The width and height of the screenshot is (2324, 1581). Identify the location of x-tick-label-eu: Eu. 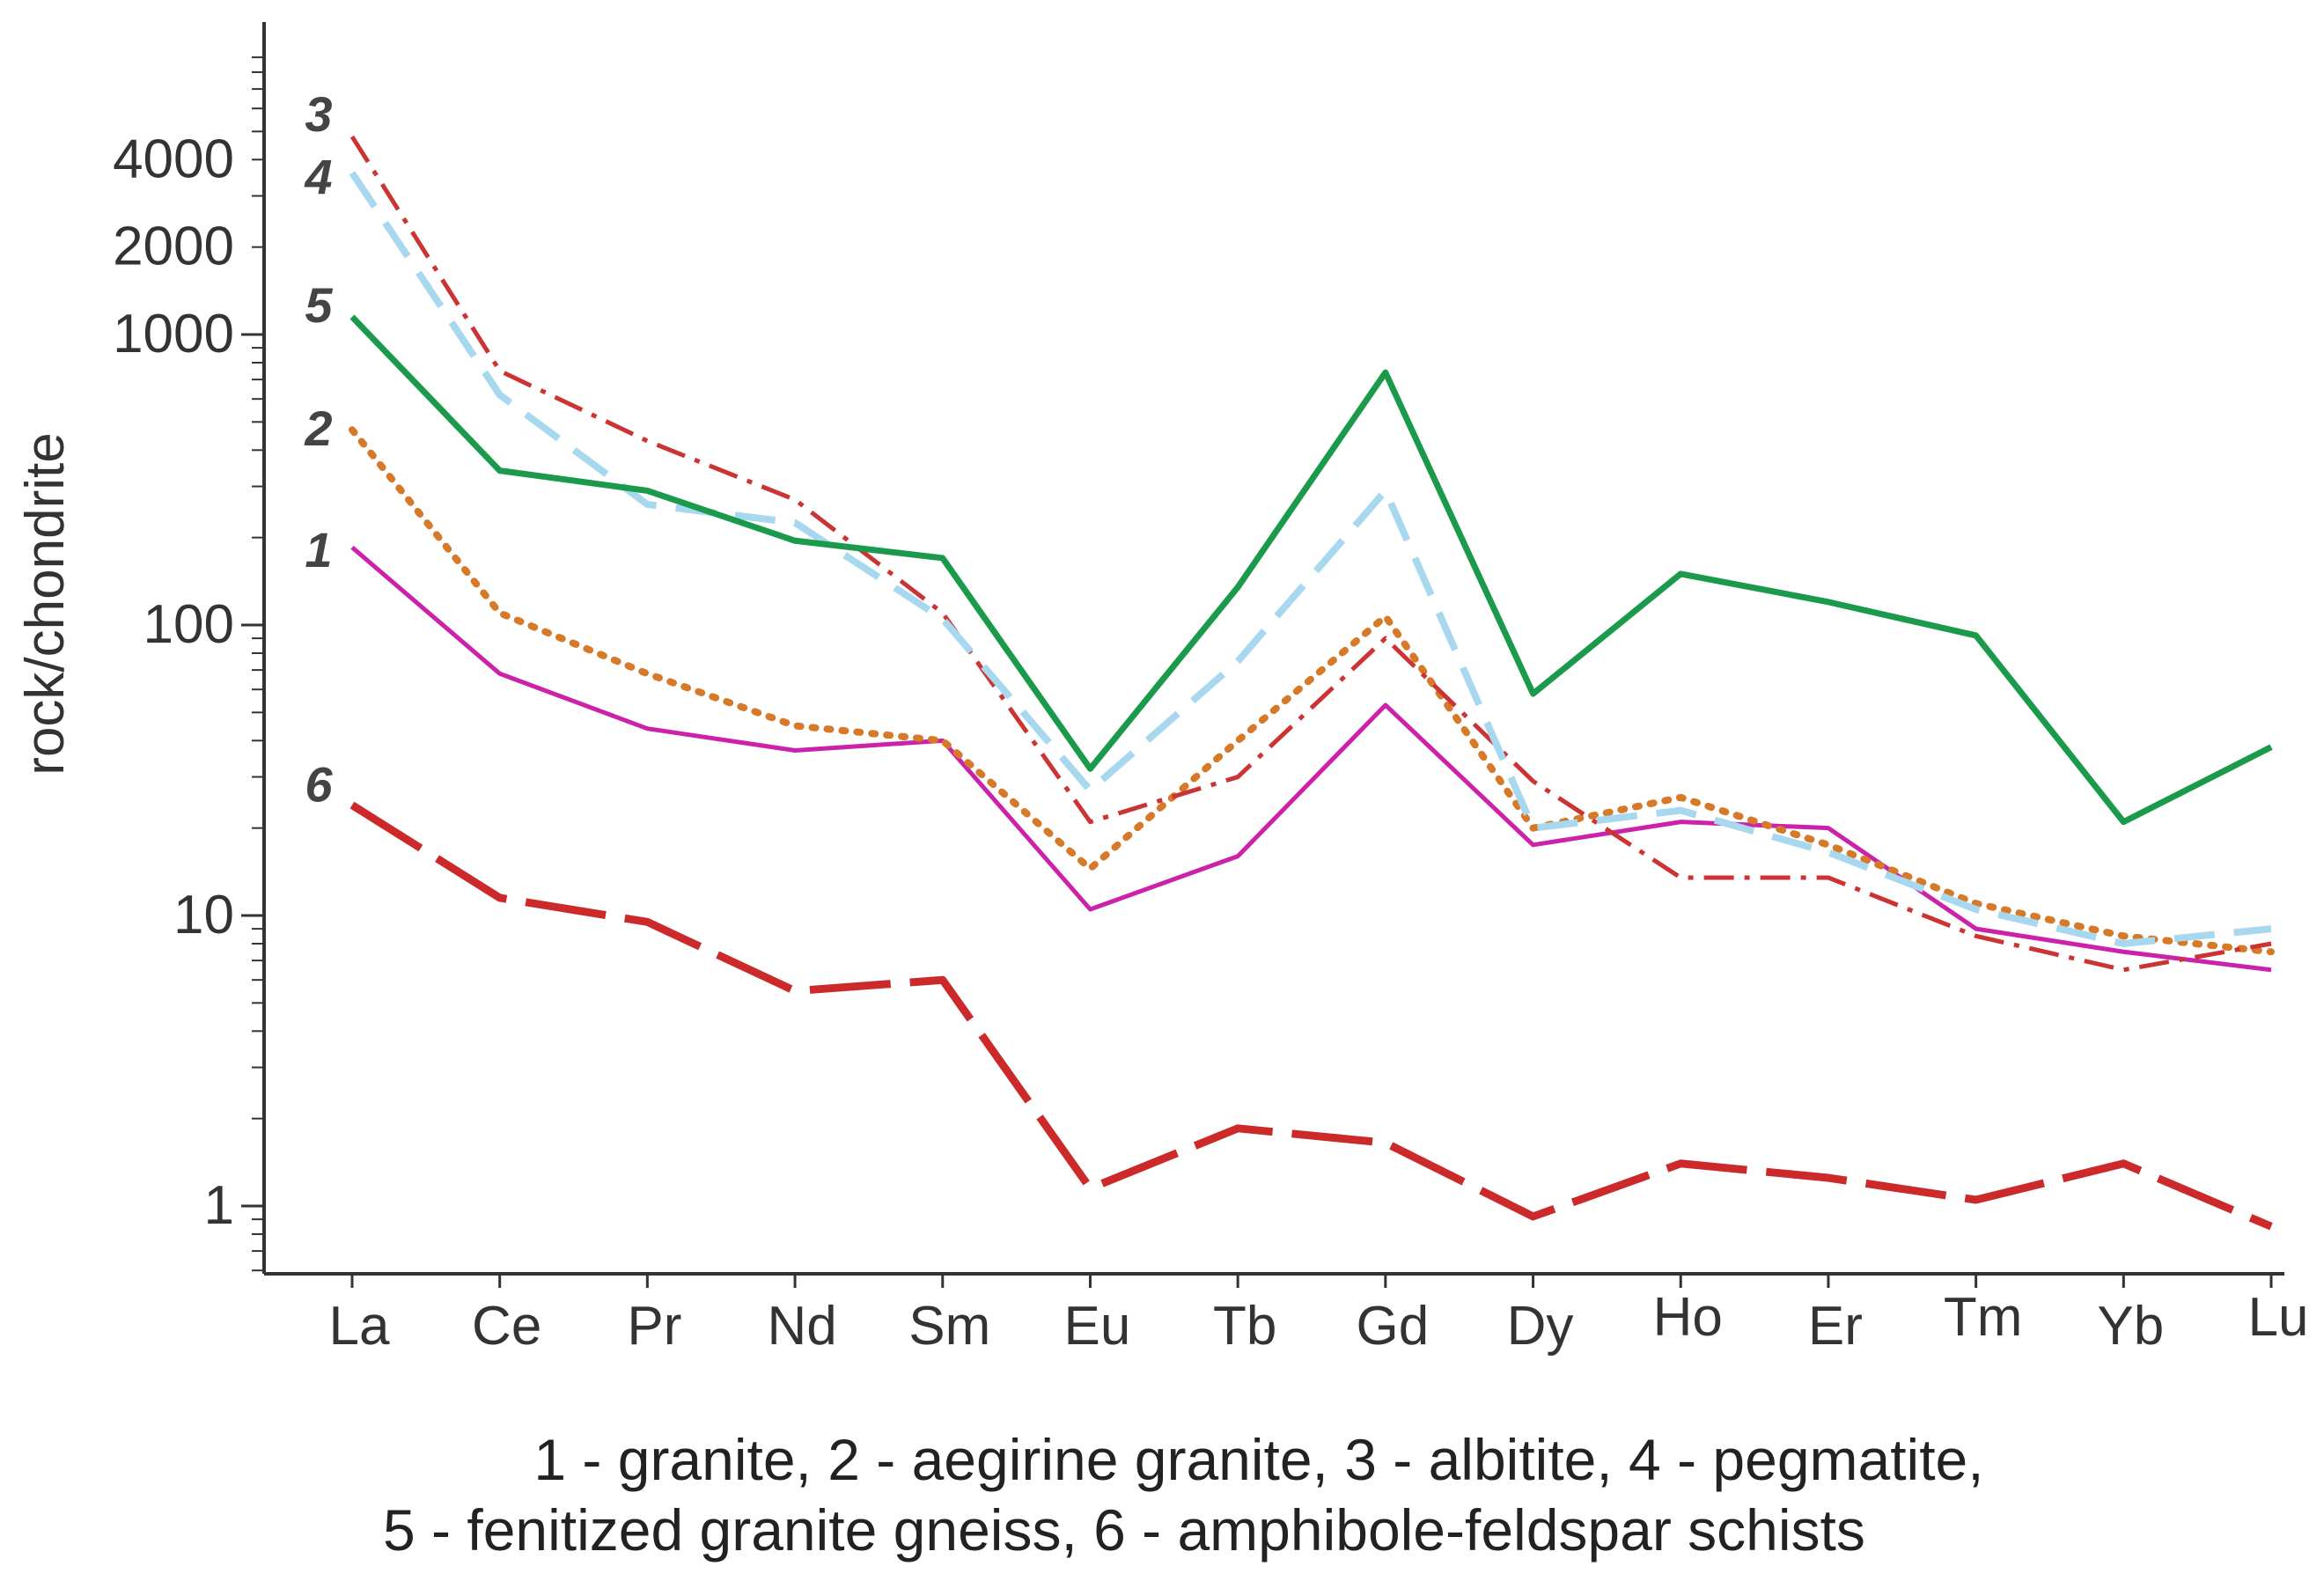
(1097, 1326).